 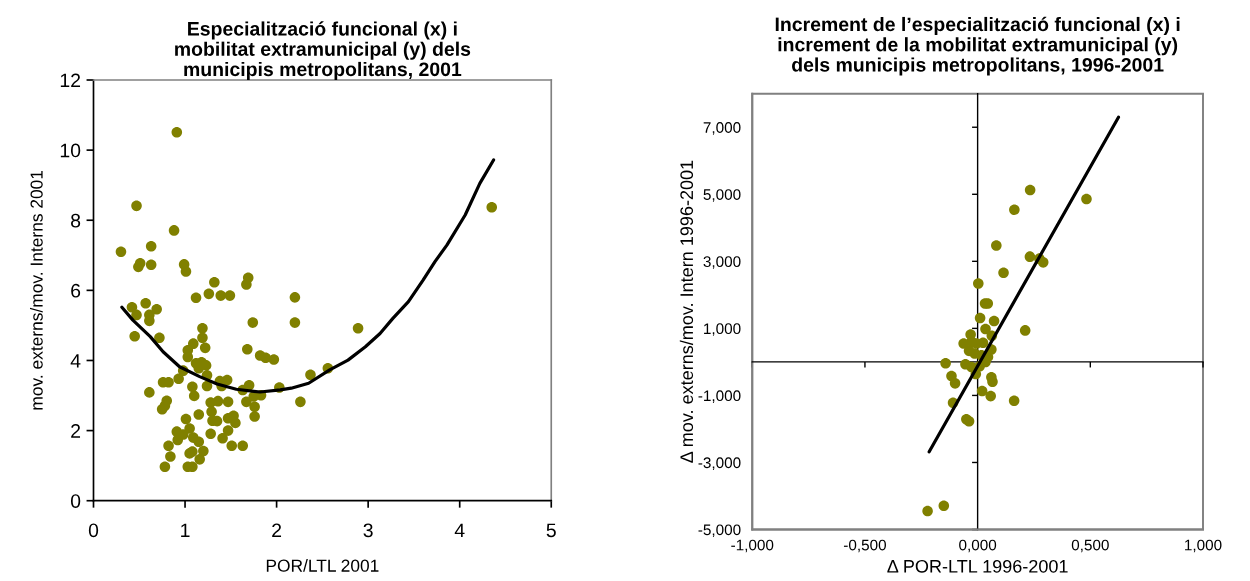 I want to click on y-tick-label: 4, so click(x=75, y=361).